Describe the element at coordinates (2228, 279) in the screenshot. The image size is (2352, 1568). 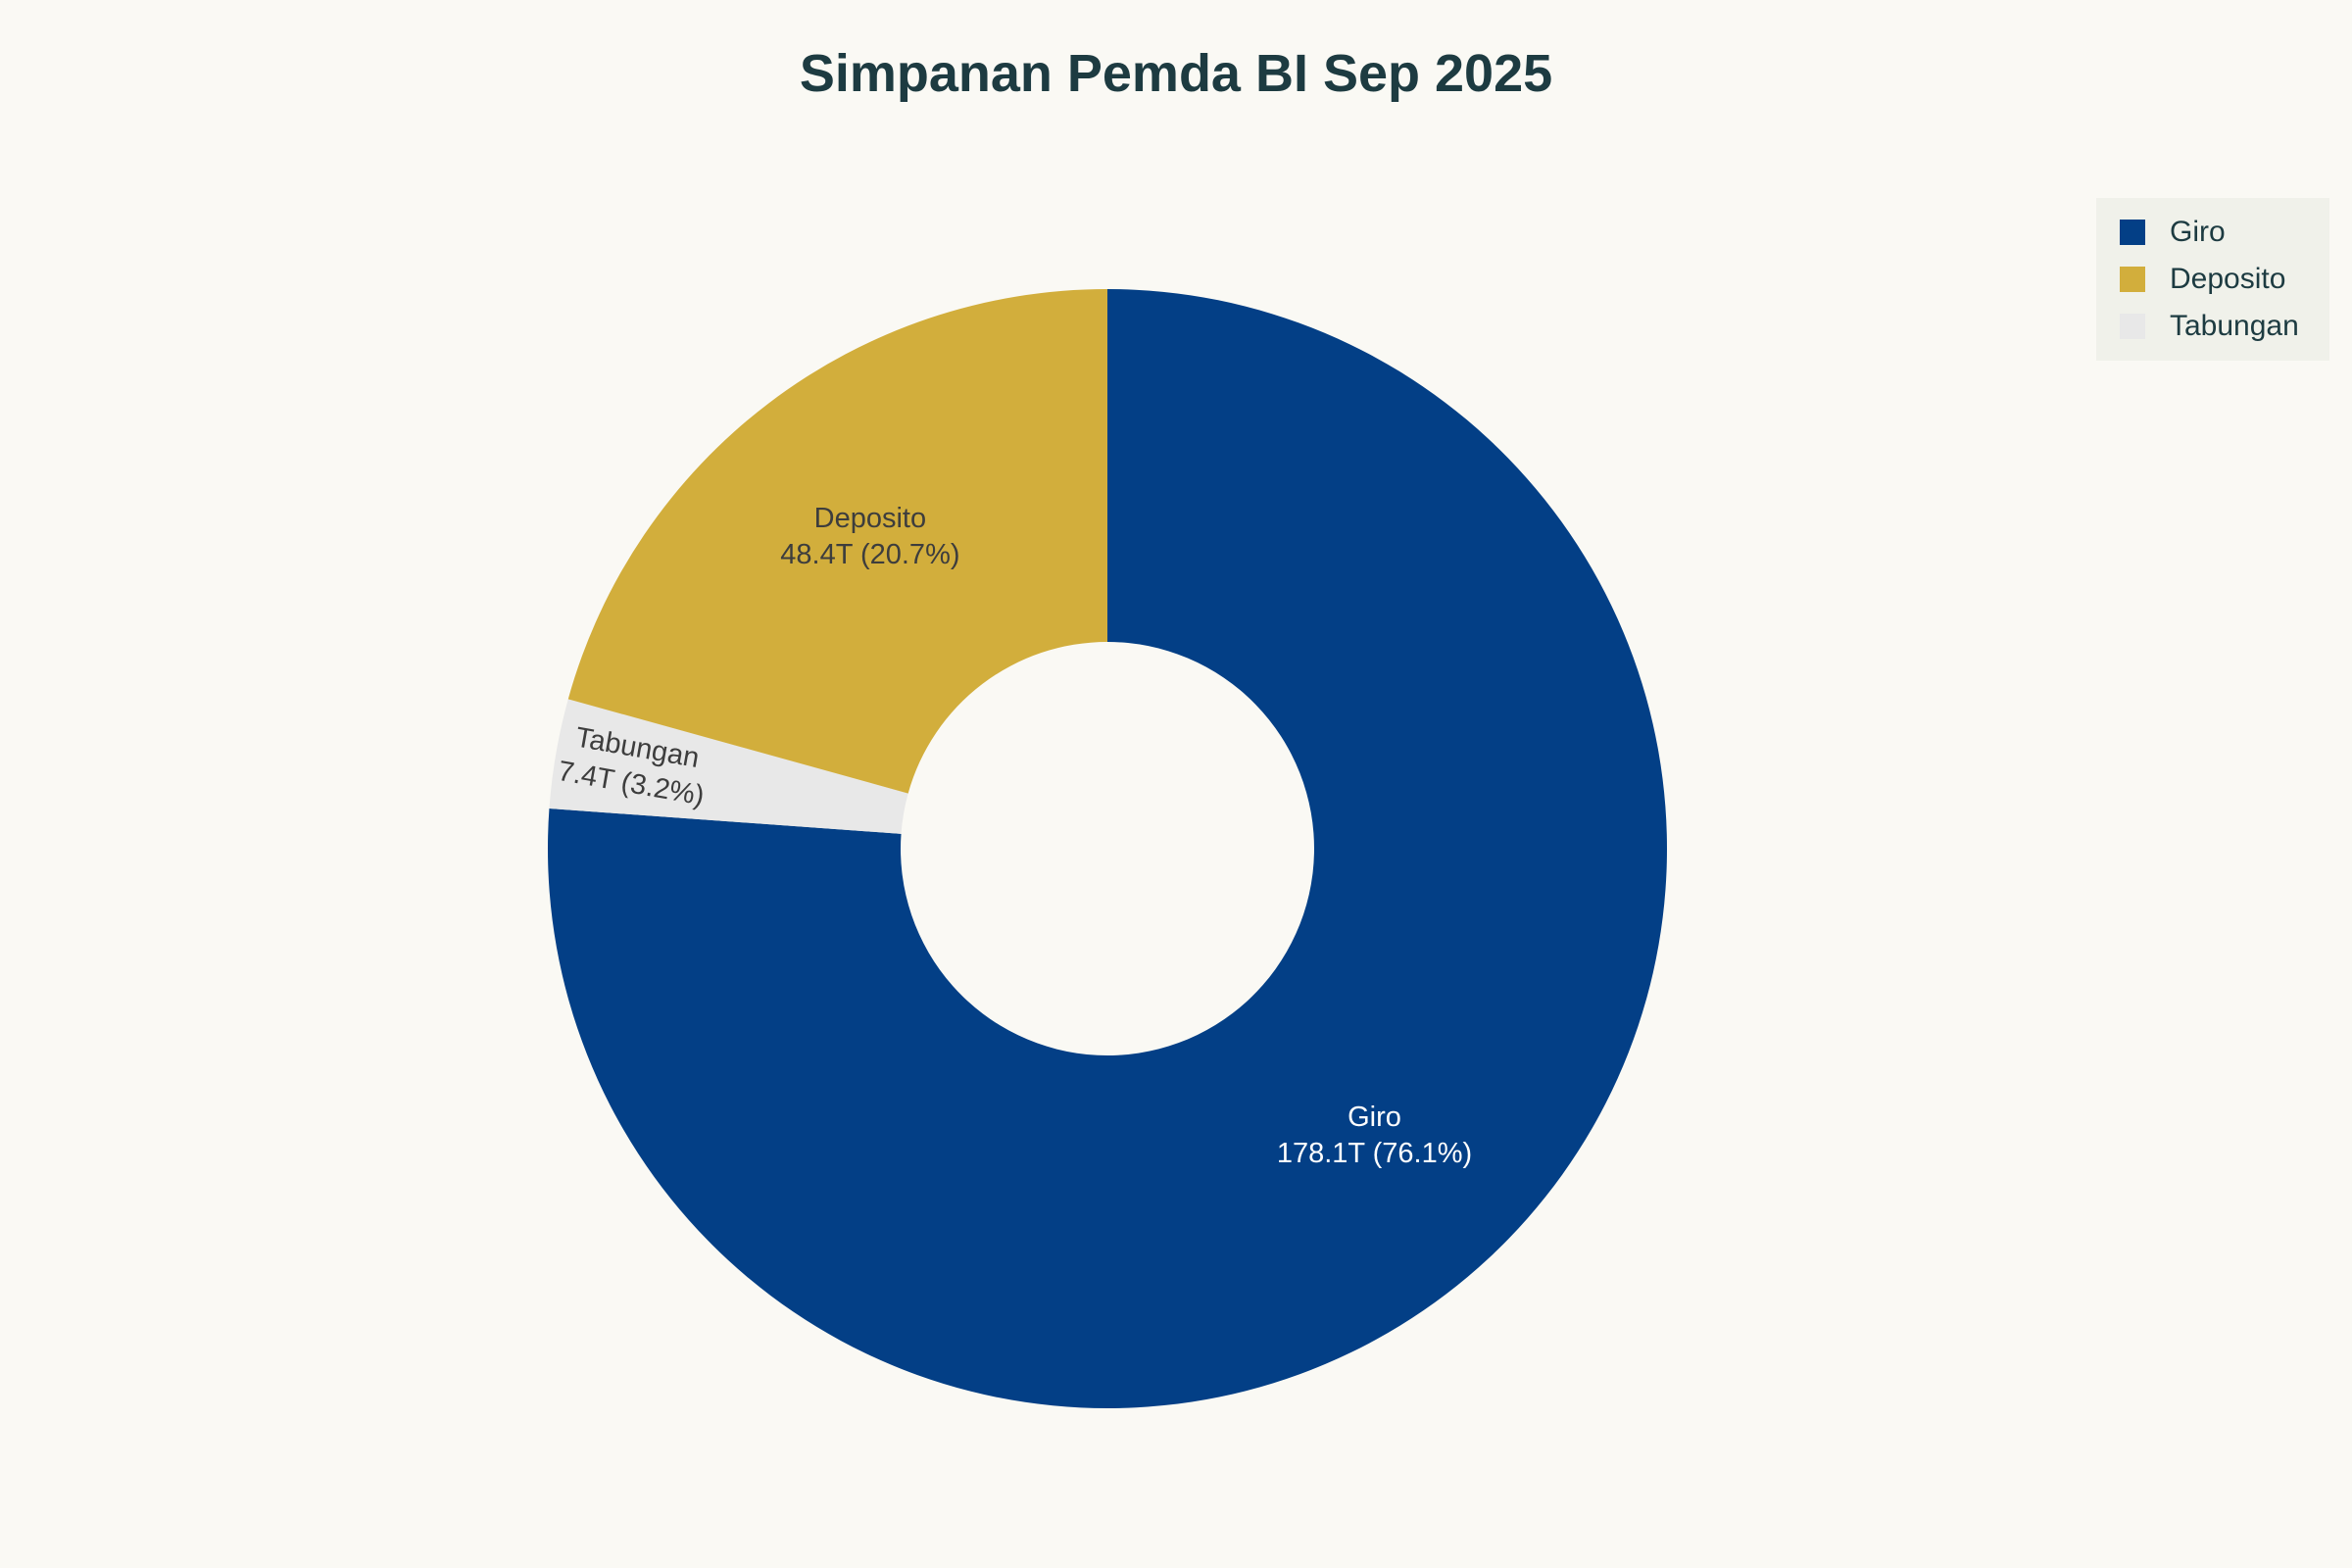
I see `legend-label-deposito: Deposito` at that location.